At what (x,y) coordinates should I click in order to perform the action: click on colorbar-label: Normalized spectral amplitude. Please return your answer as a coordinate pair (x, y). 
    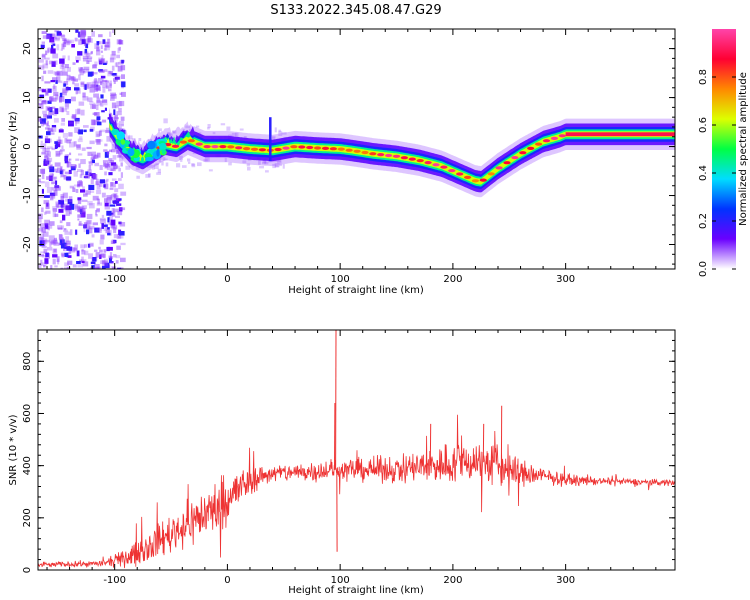
    Looking at the image, I should click on (743, 149).